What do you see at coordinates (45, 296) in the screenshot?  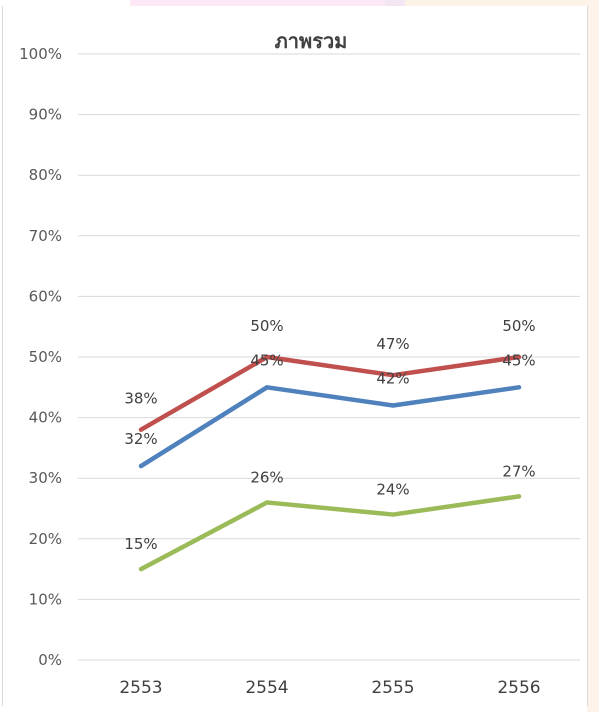 I see `y-tick-label: 60%` at bounding box center [45, 296].